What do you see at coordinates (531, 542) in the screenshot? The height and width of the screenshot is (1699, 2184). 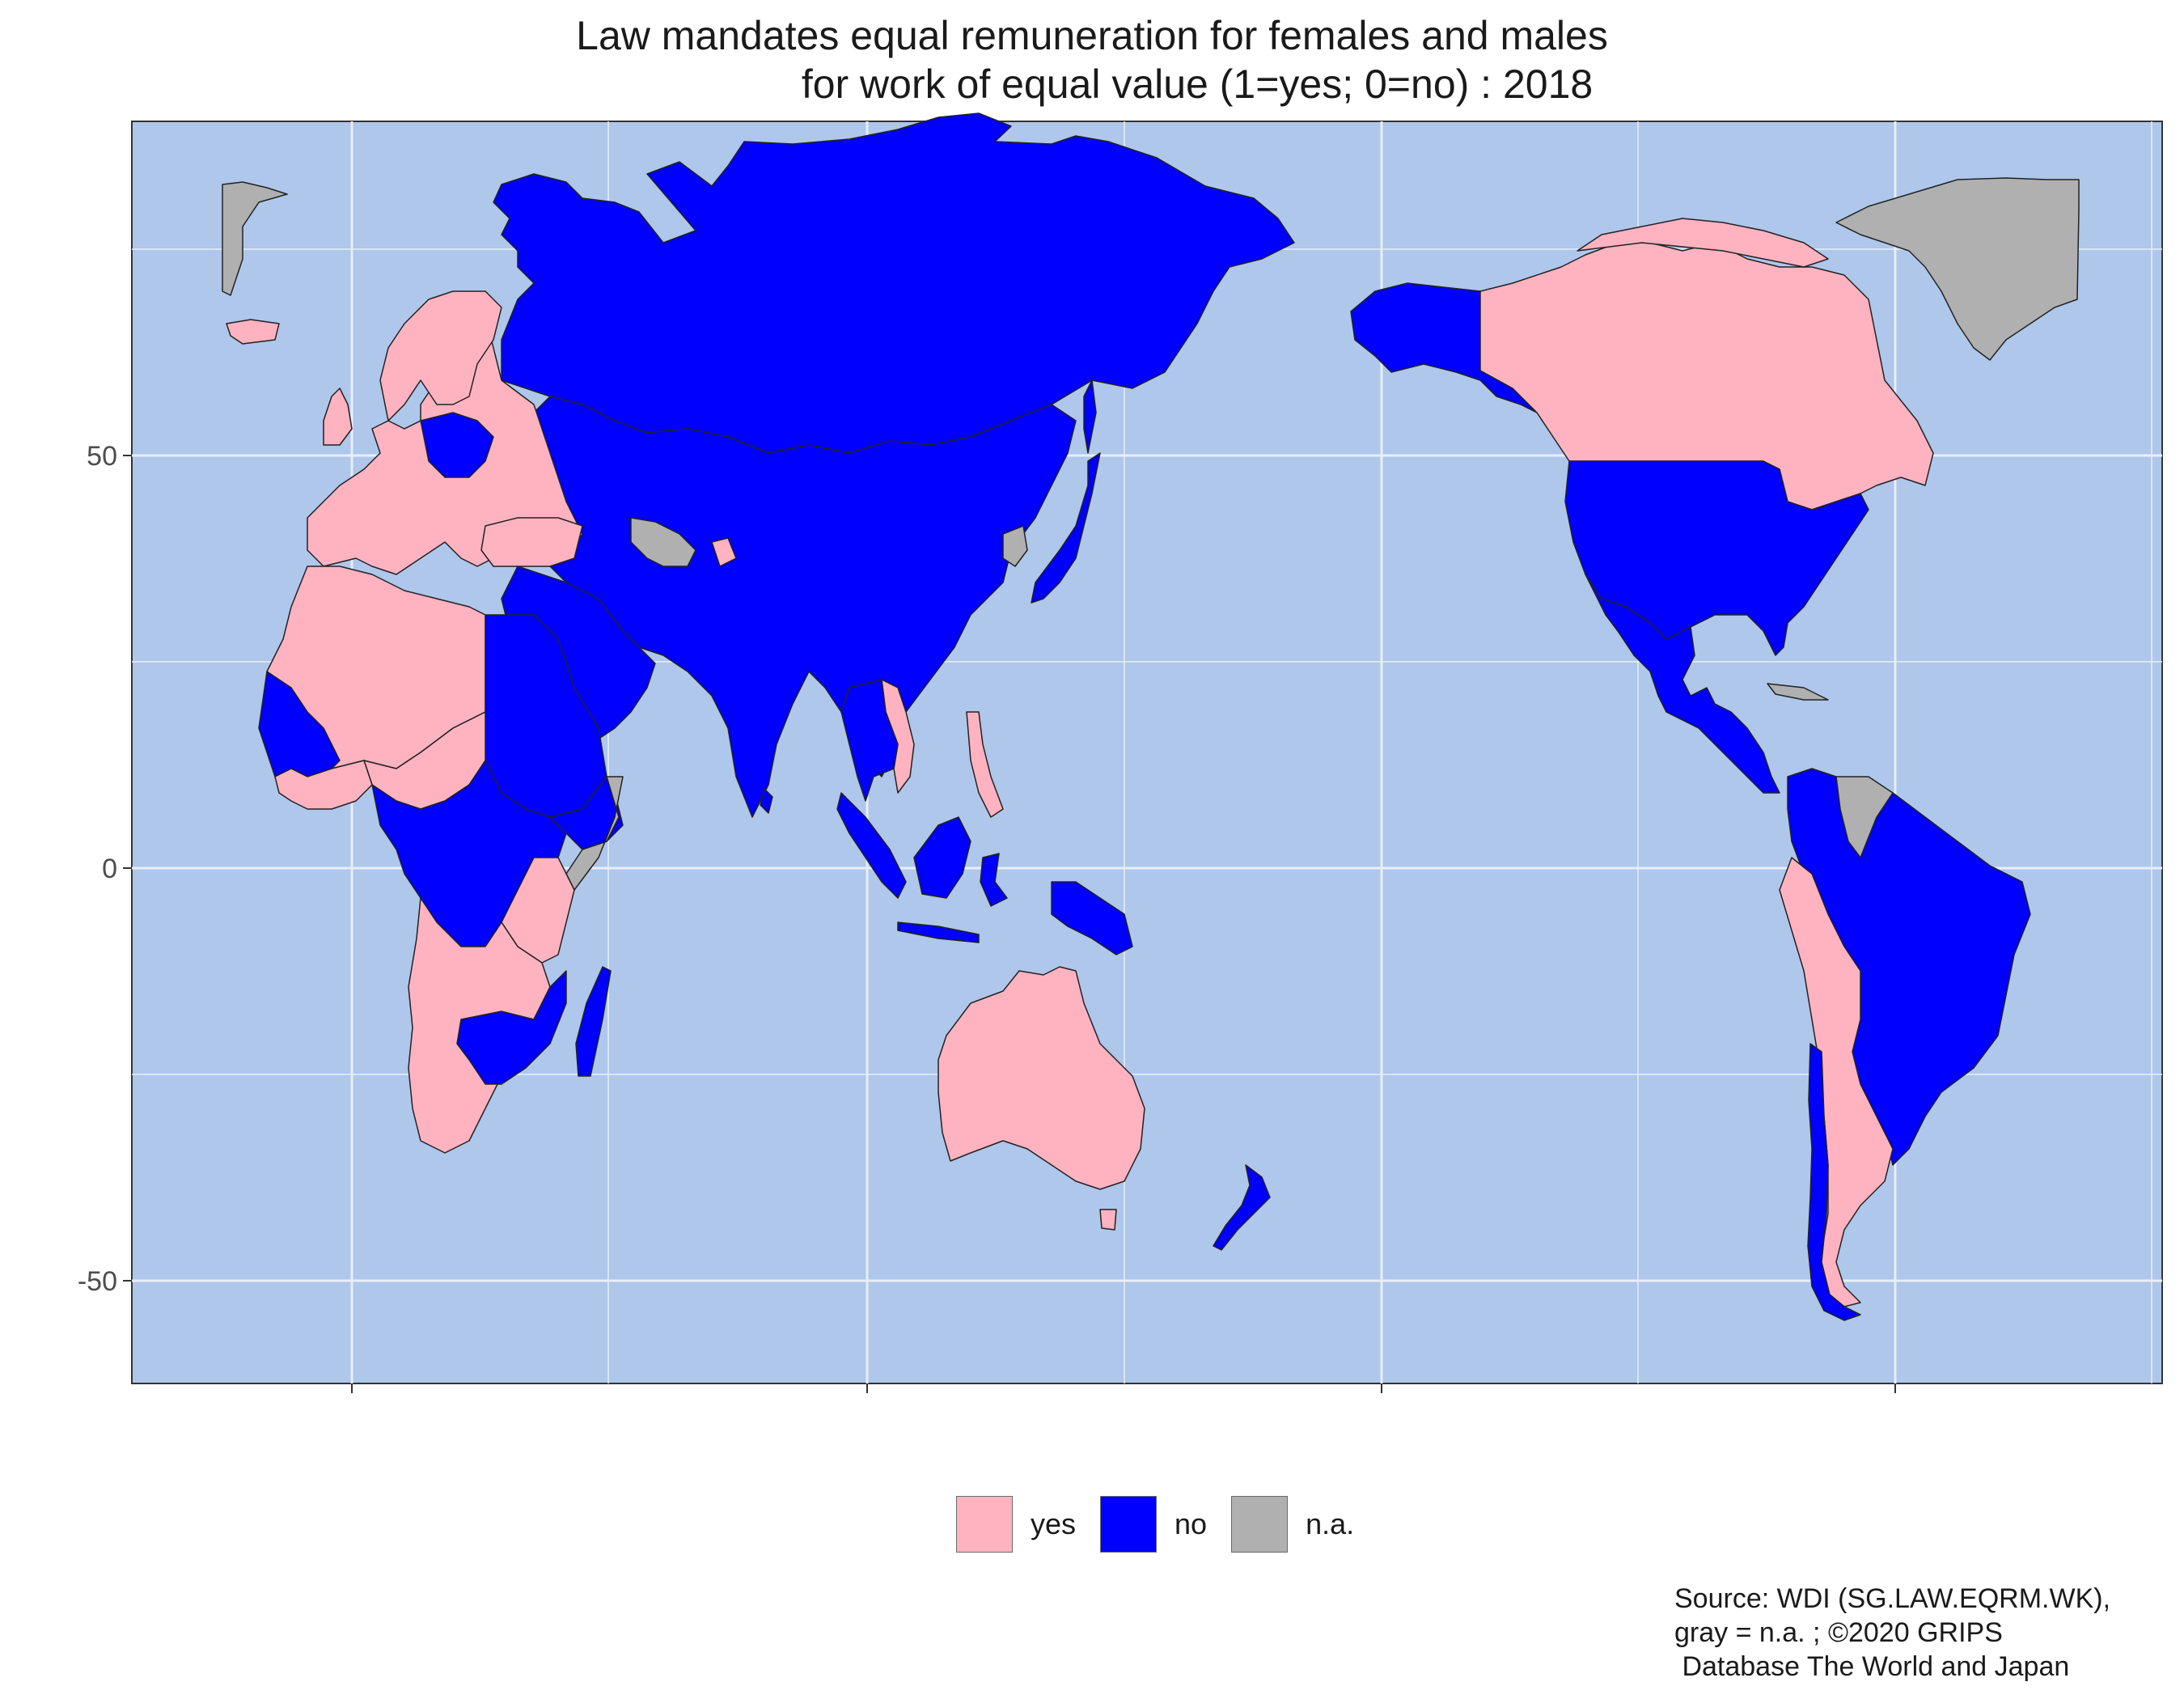 I see `turkey` at bounding box center [531, 542].